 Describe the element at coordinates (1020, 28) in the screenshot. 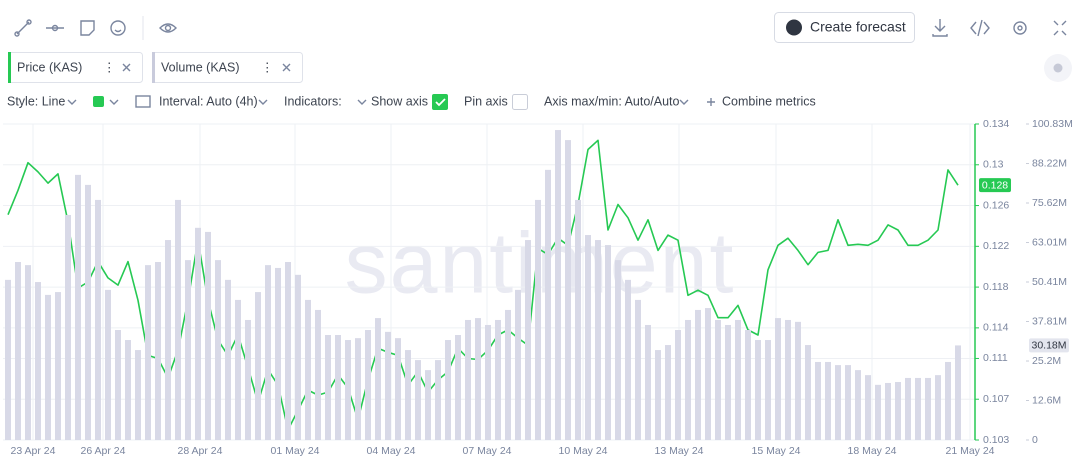

I see `settings-button` at that location.